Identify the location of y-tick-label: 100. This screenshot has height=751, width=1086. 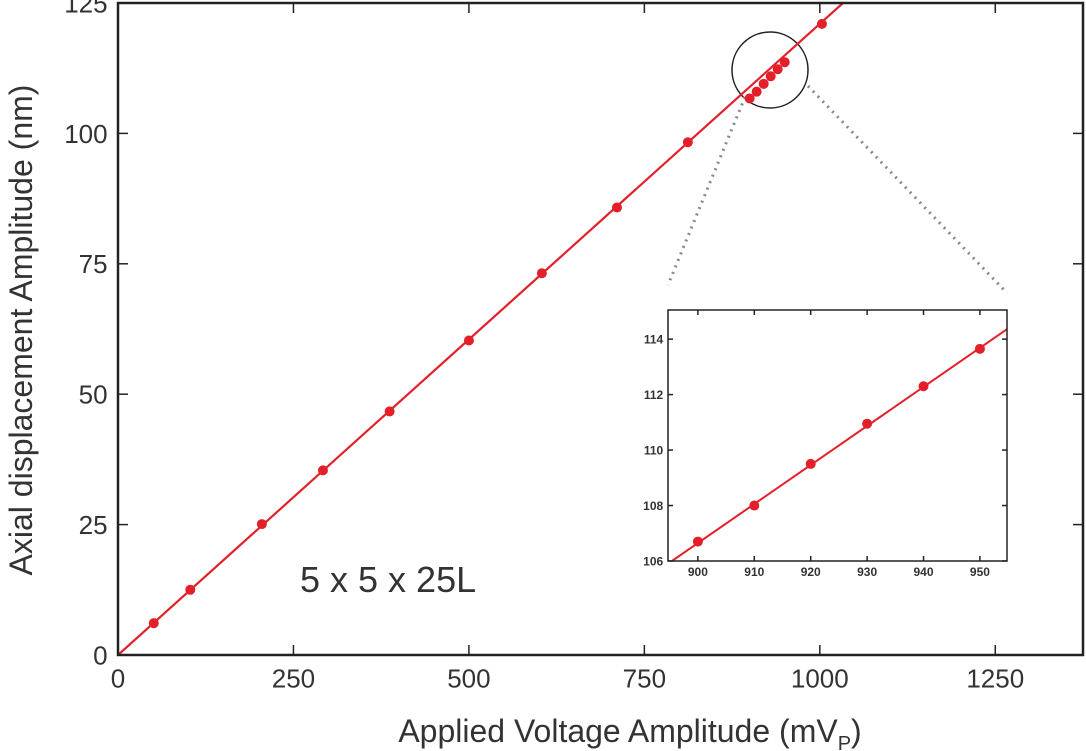
(85, 134).